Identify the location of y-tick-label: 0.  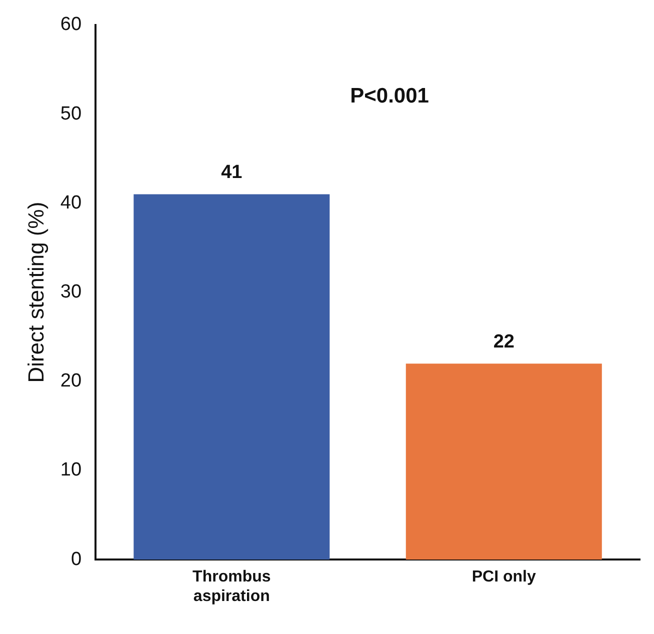
(76, 559).